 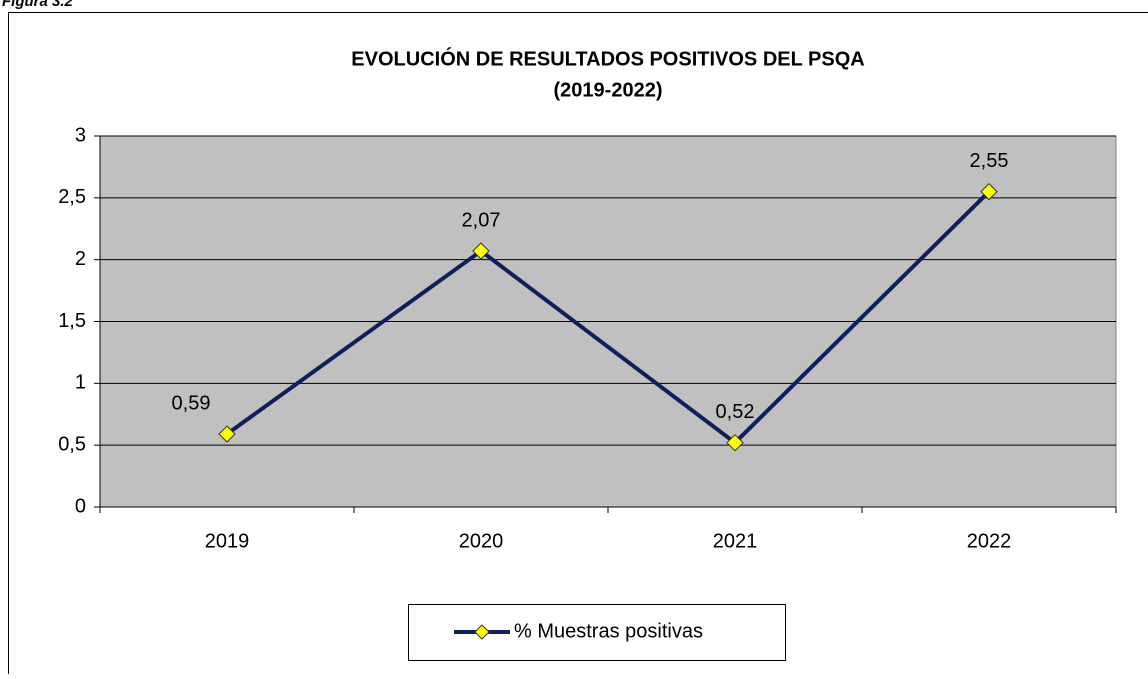 What do you see at coordinates (80, 506) in the screenshot?
I see `y-tick-label: 0` at bounding box center [80, 506].